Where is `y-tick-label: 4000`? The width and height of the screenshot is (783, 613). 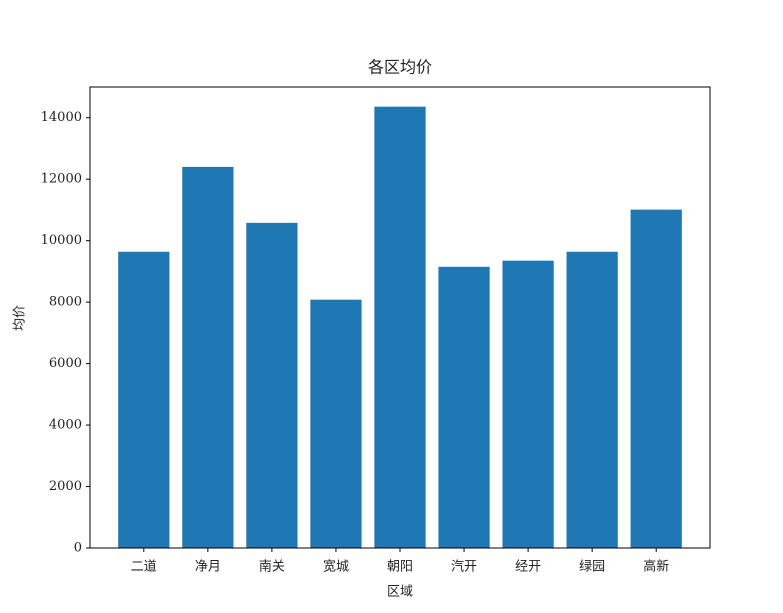
y-tick-label: 4000 is located at coordinates (65, 425).